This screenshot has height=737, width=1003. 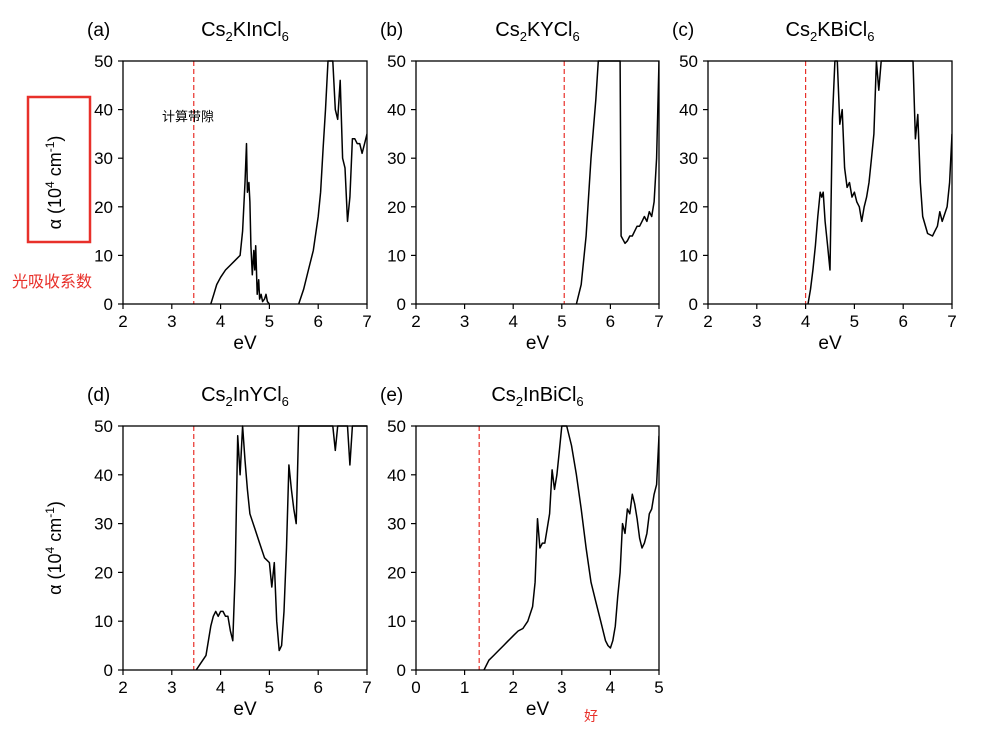 I want to click on chart-panel: 2 3 4 5 6 7 0 10 20 30 40 50 eV (c) Cs2KBiCl6, so click(x=814, y=186).